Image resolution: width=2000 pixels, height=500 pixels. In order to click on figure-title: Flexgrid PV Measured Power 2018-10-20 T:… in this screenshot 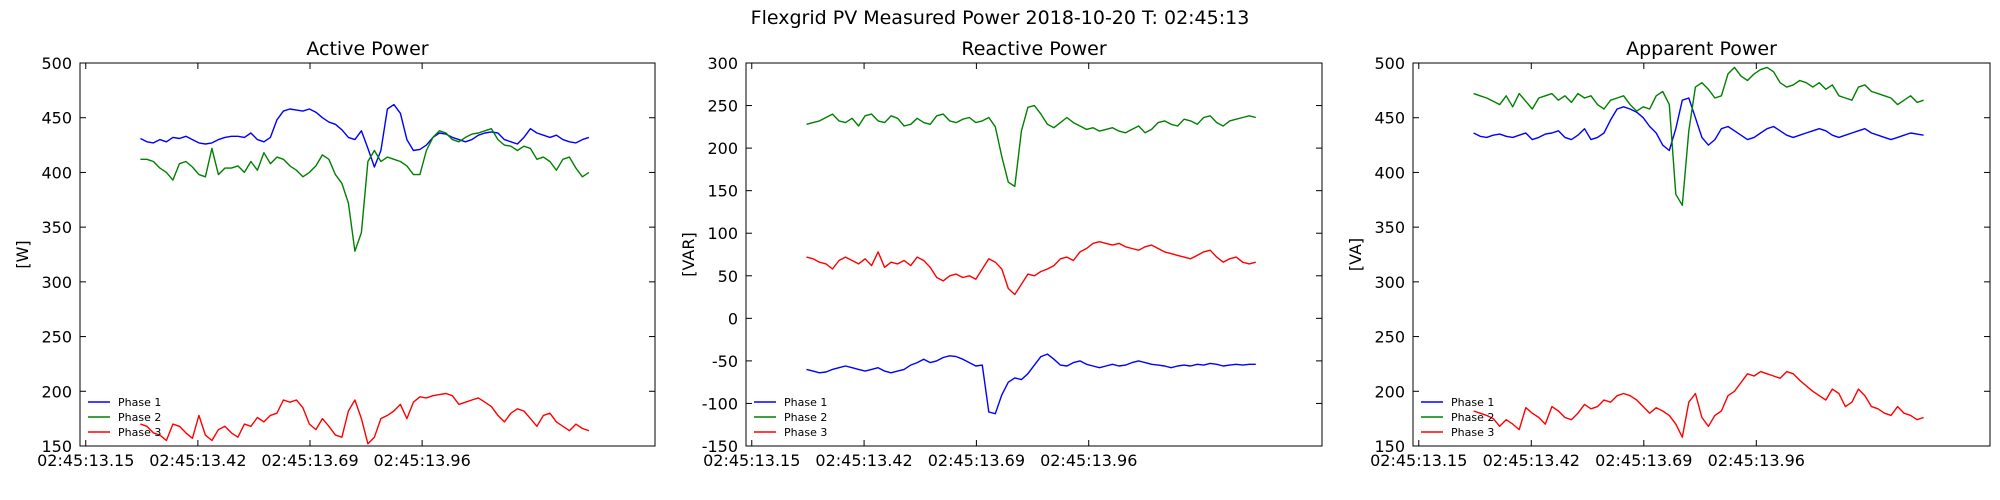, I will do `click(1000, 18)`.